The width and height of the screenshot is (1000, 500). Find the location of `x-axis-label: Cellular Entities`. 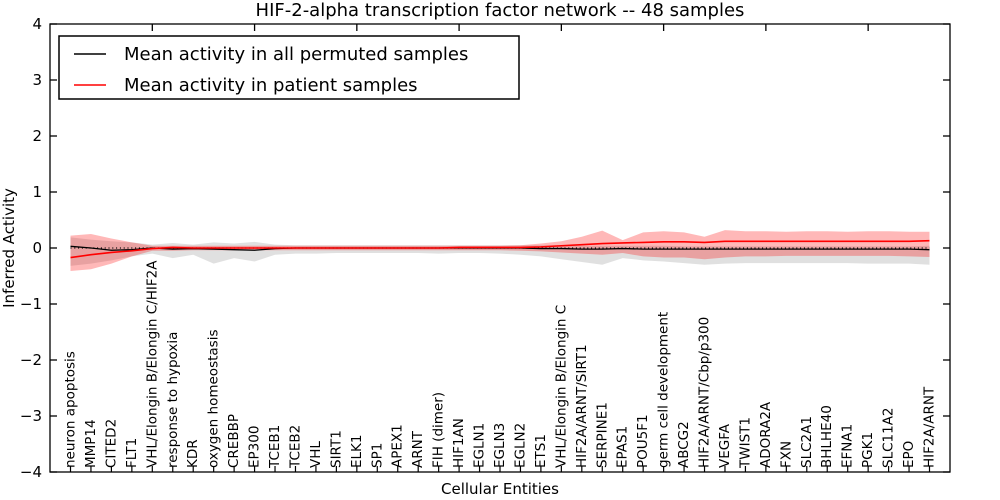

x-axis-label: Cellular Entities is located at coordinates (500, 489).